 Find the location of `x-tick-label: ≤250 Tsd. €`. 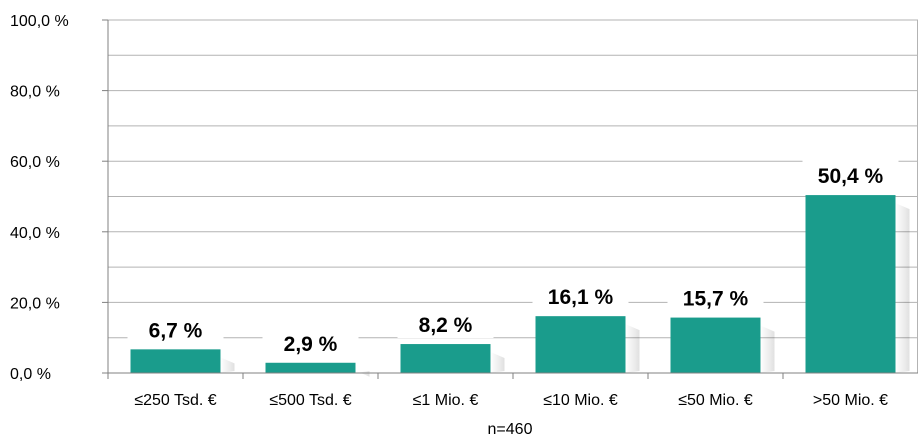

x-tick-label: ≤250 Tsd. € is located at coordinates (175, 400).